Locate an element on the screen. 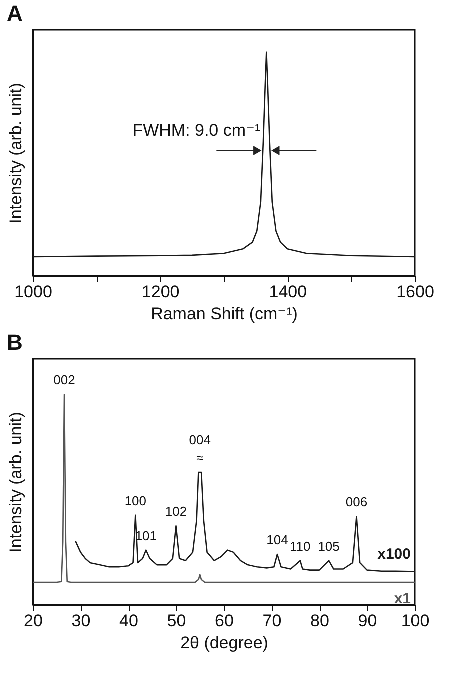 The width and height of the screenshot is (450, 698). x-tick-label: 40 is located at coordinates (129, 621).